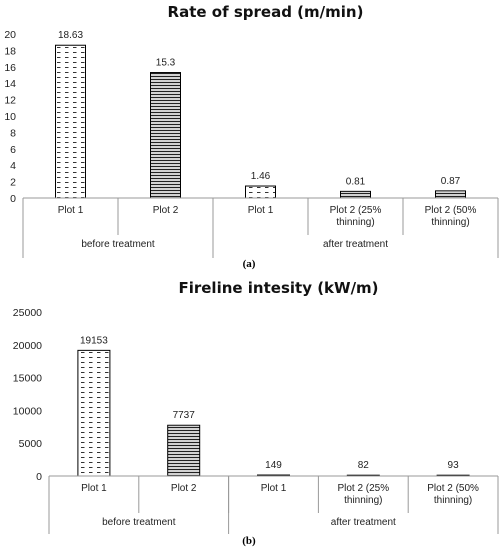  I want to click on y-tick-label: 25000, so click(27, 313).